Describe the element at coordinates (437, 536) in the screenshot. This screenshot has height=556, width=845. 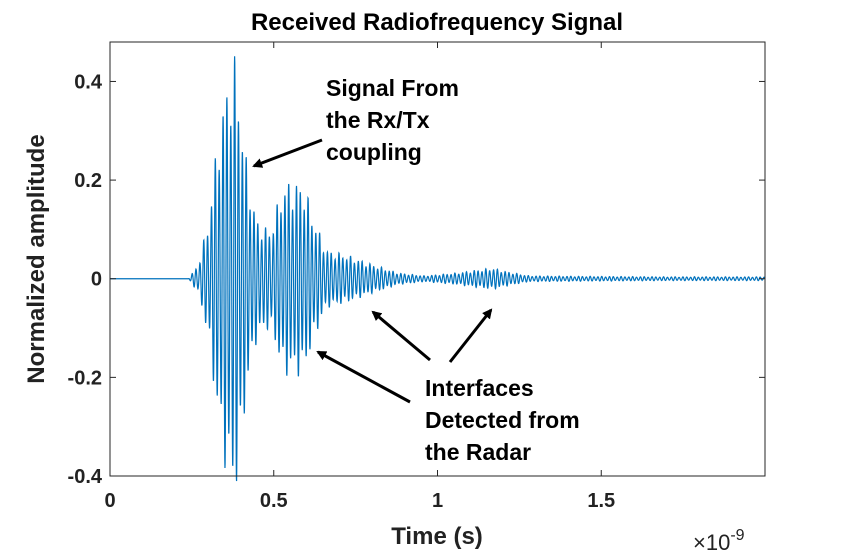
I see `x-axis-label: Time (s)` at that location.